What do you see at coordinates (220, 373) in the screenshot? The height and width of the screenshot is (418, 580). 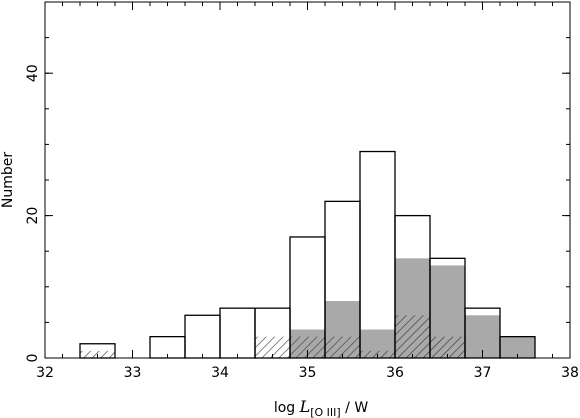 I see `x-tick-label: 34` at bounding box center [220, 373].